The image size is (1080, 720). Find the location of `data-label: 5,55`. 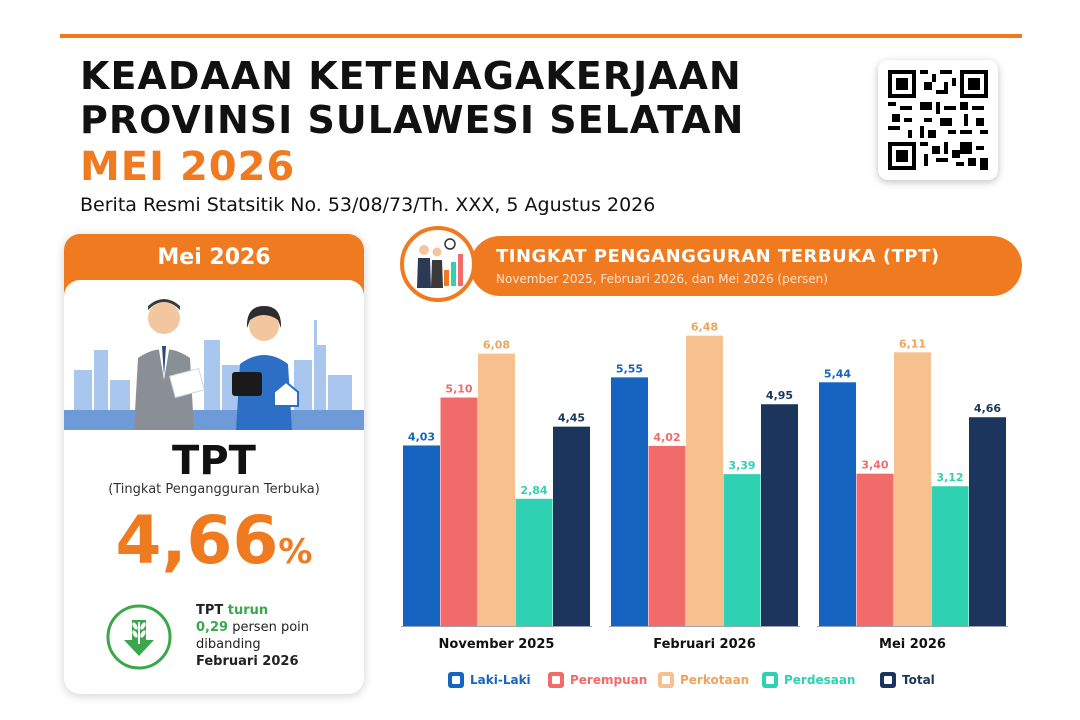

data-label: 5,55 is located at coordinates (629, 368).